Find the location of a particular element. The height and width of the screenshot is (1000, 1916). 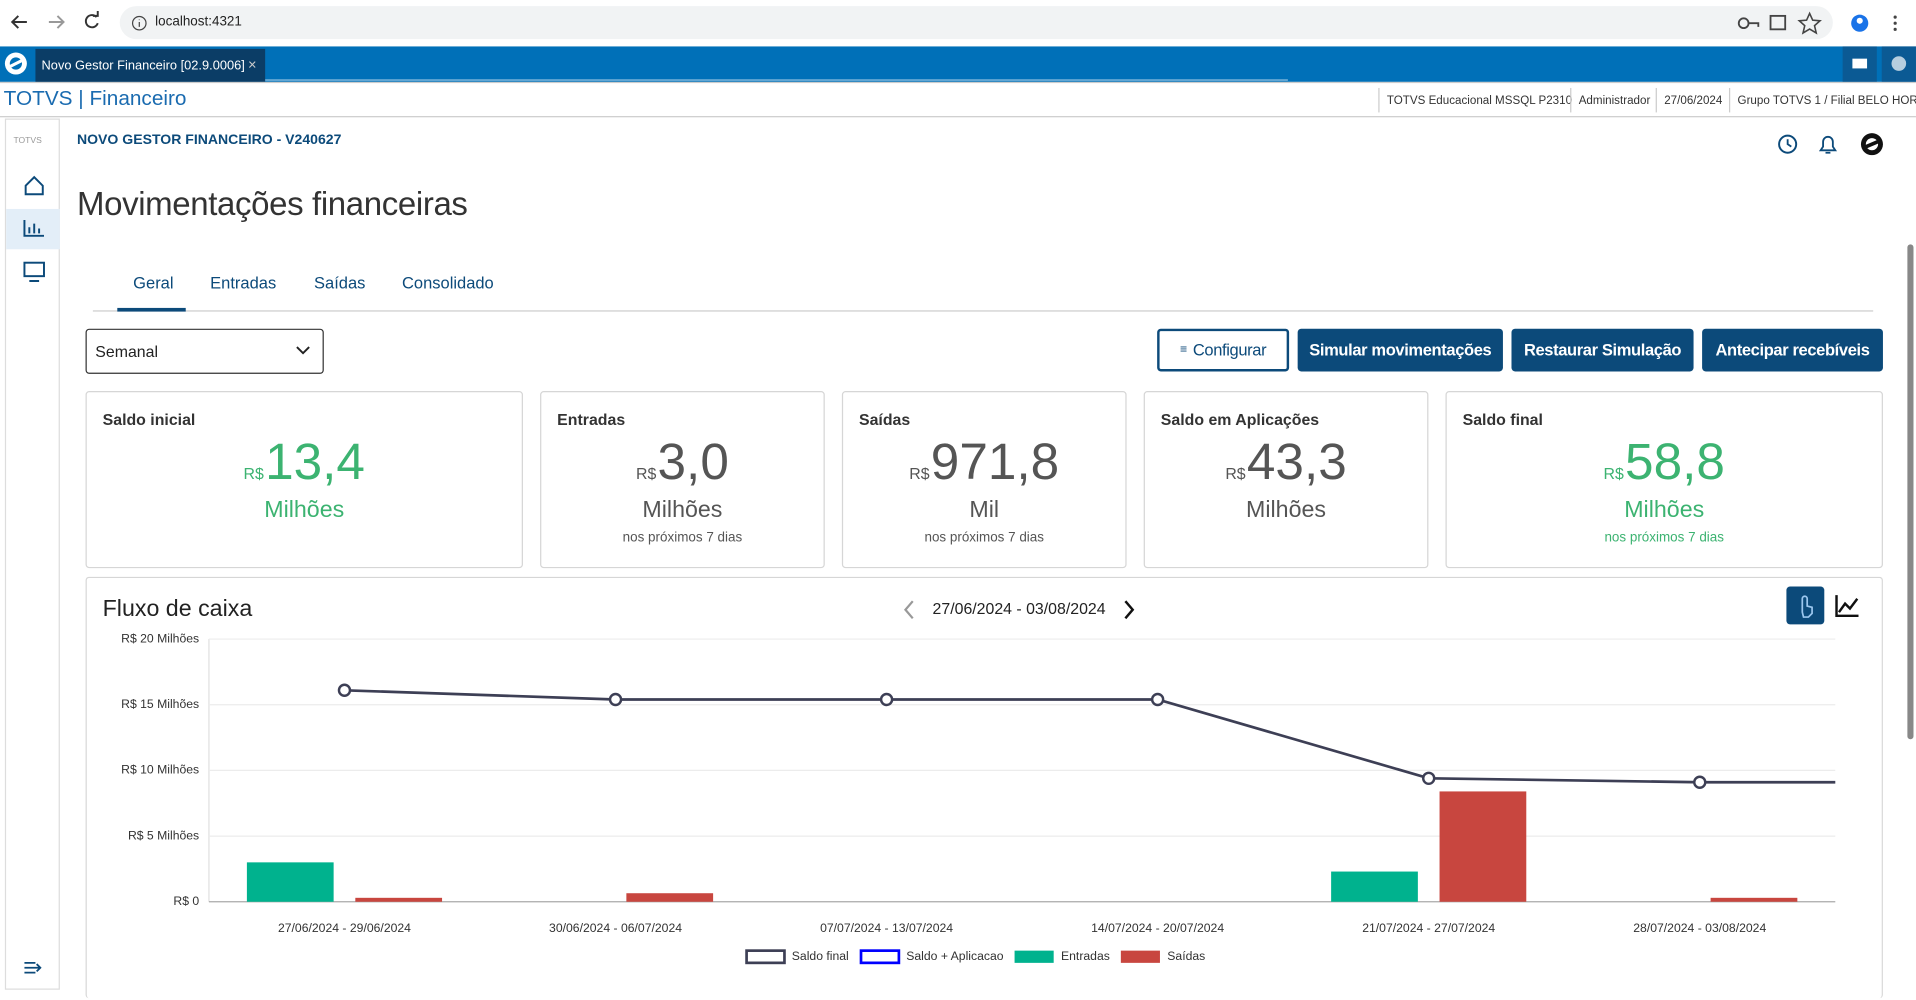

pan-toggle is located at coordinates (1805, 605).